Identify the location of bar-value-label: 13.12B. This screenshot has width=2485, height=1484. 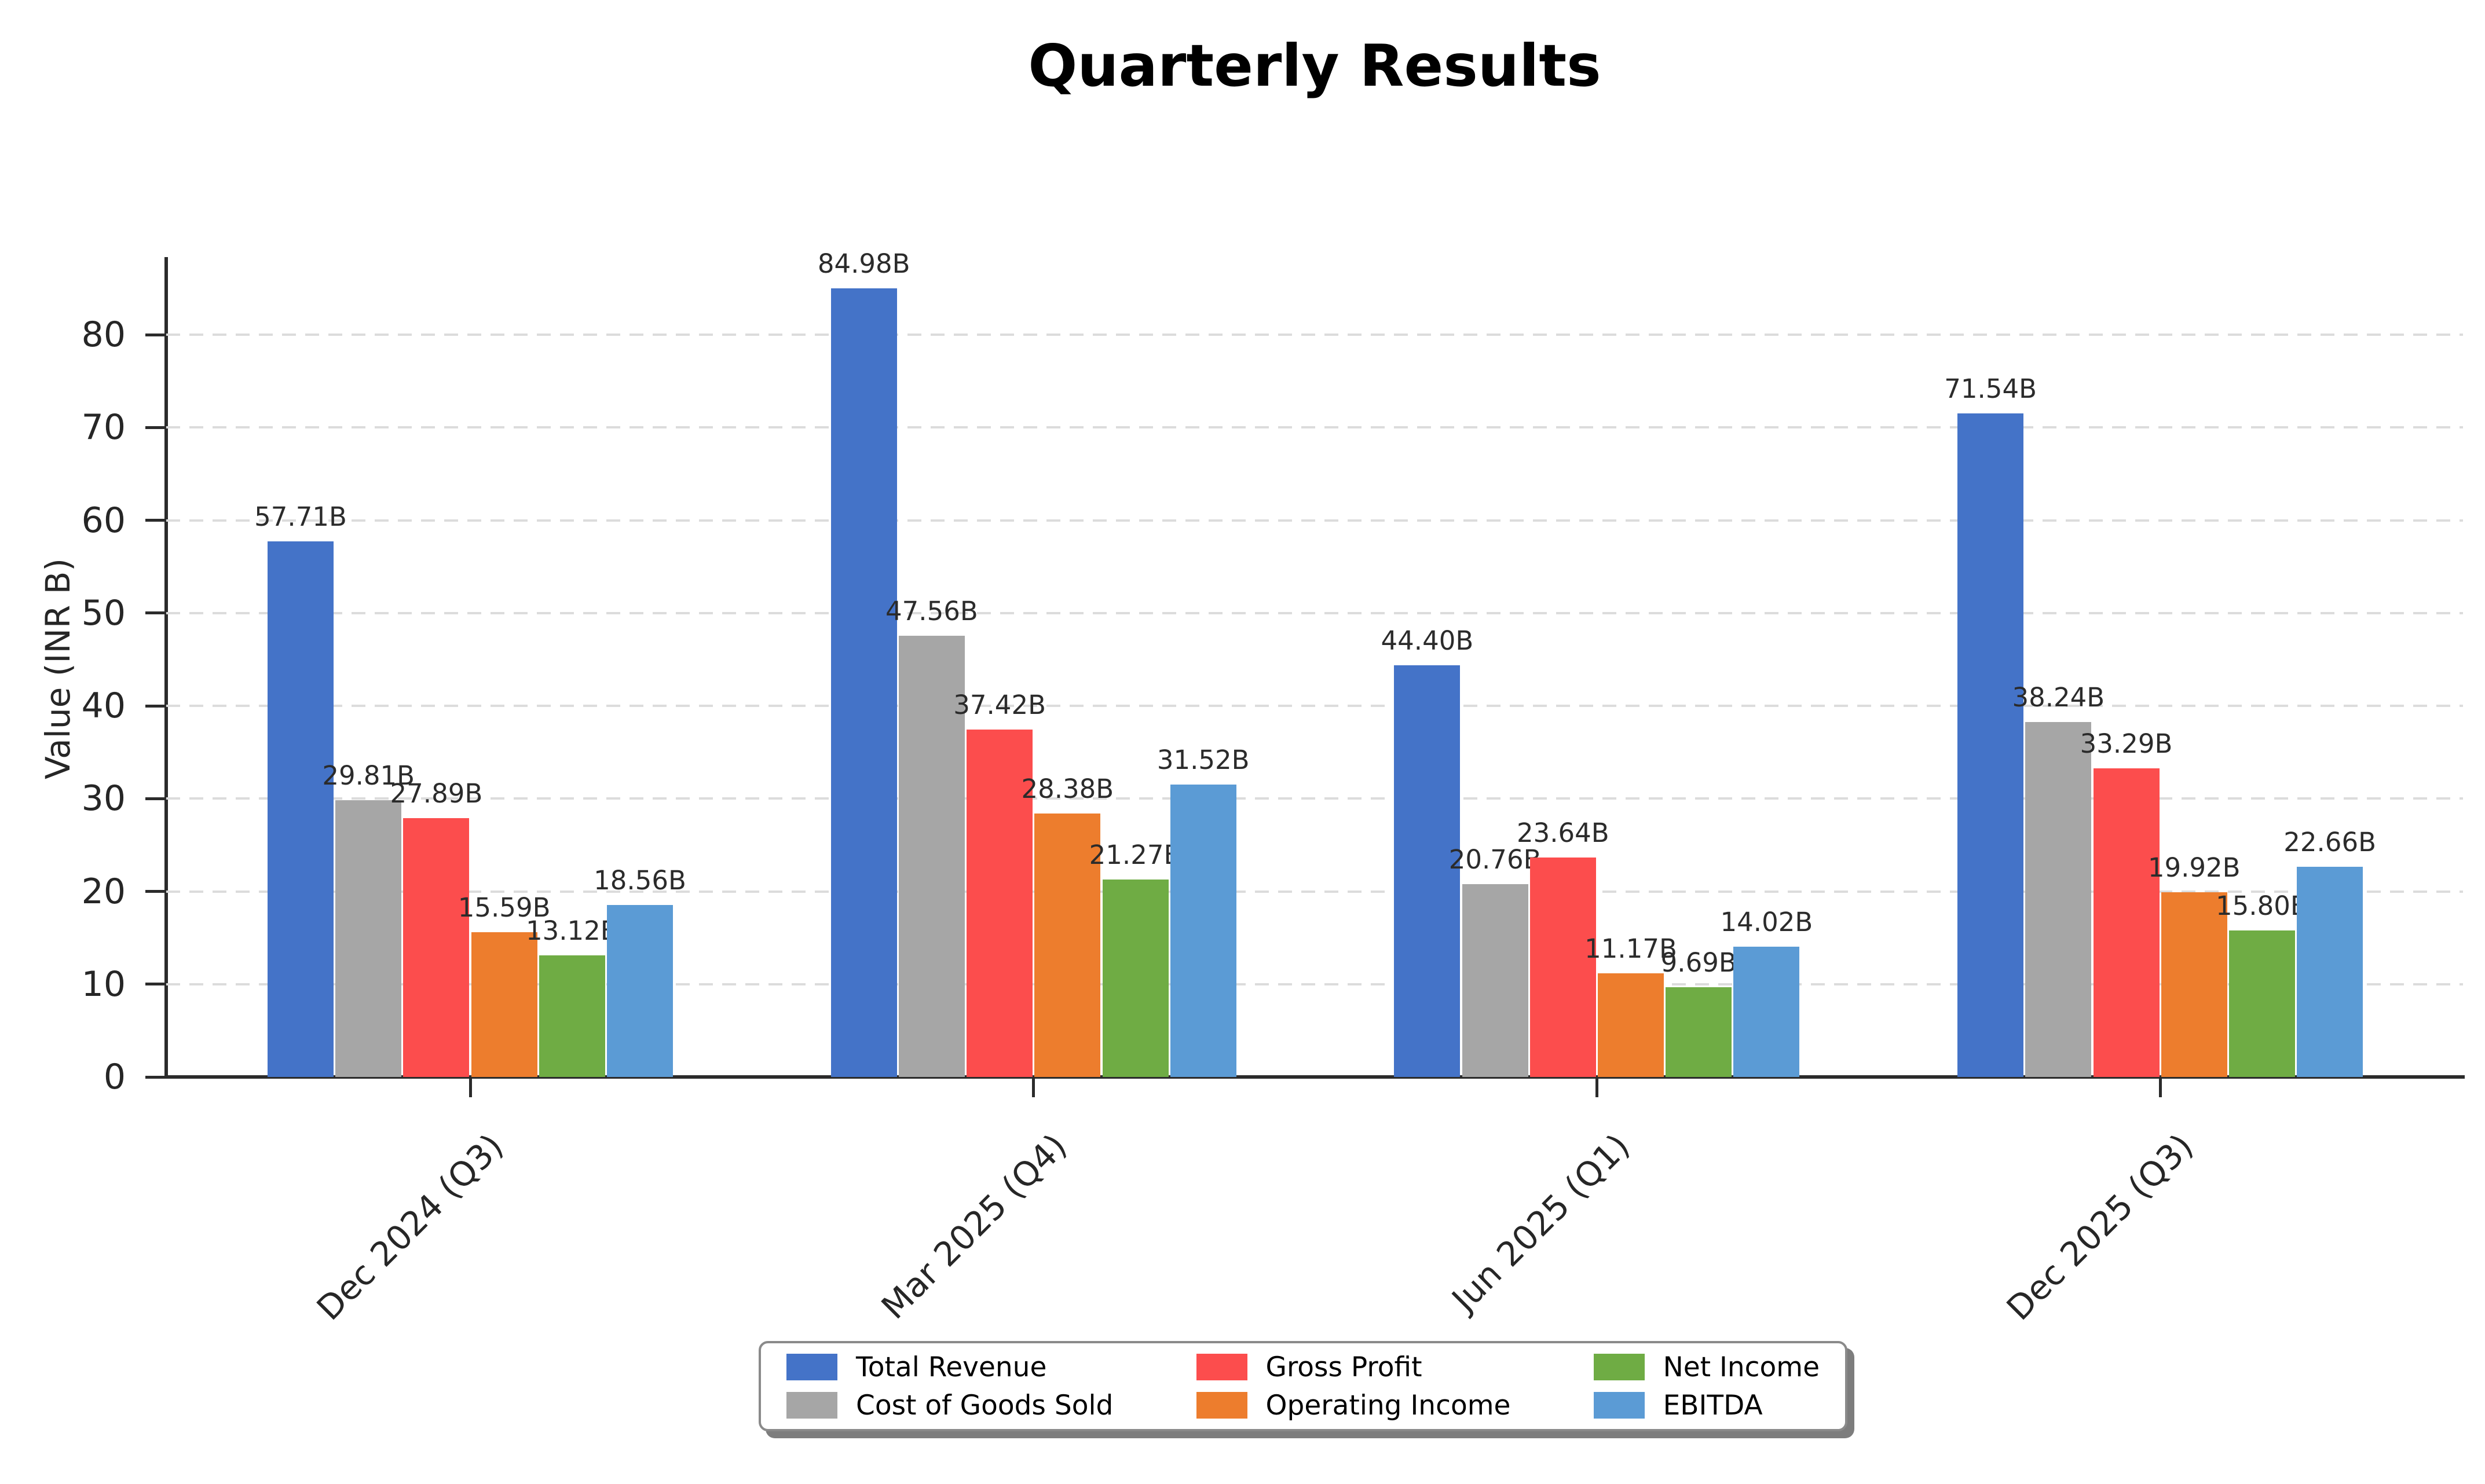
(571, 930).